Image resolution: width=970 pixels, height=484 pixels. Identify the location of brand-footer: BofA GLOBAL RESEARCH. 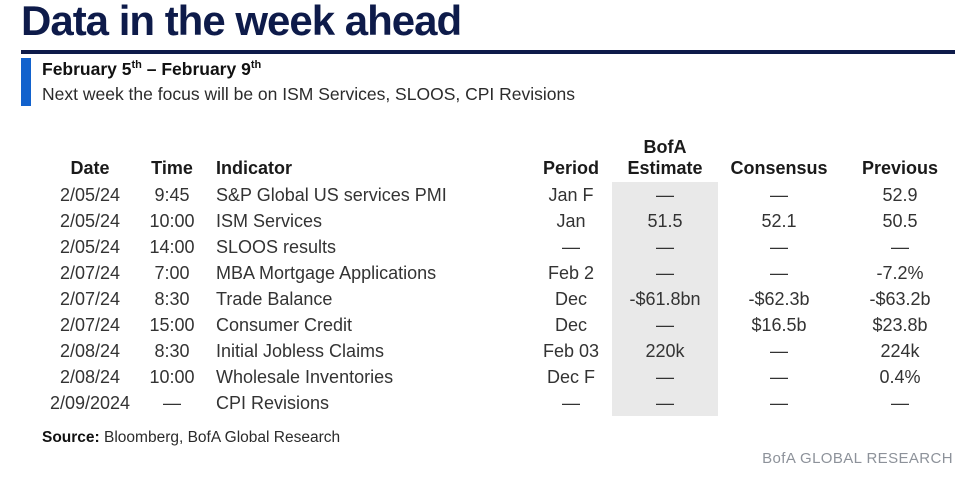
(857, 458).